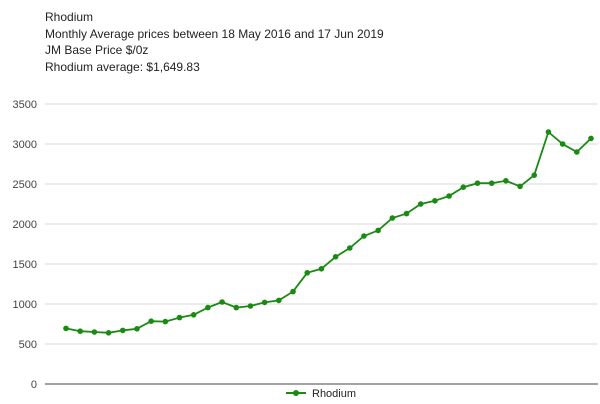 The image size is (600, 404). I want to click on y-tick-label: 3500, so click(25, 105).